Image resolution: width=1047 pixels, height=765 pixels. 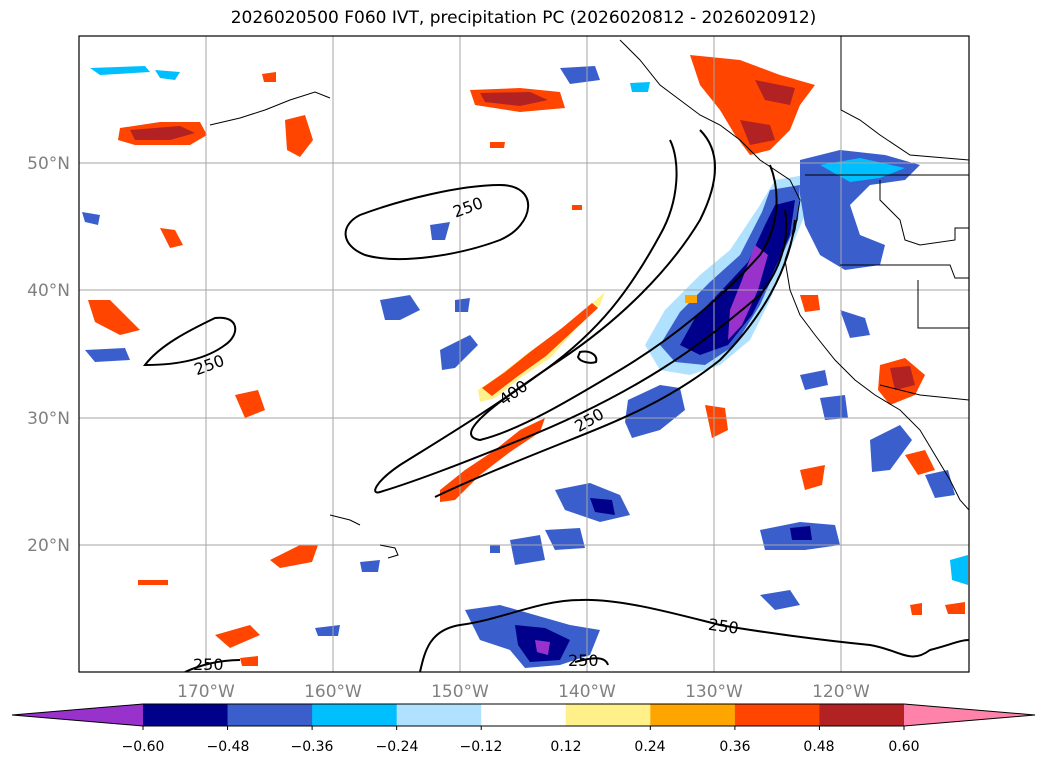 What do you see at coordinates (841, 692) in the screenshot?
I see `lon-label-120w: 120°W` at bounding box center [841, 692].